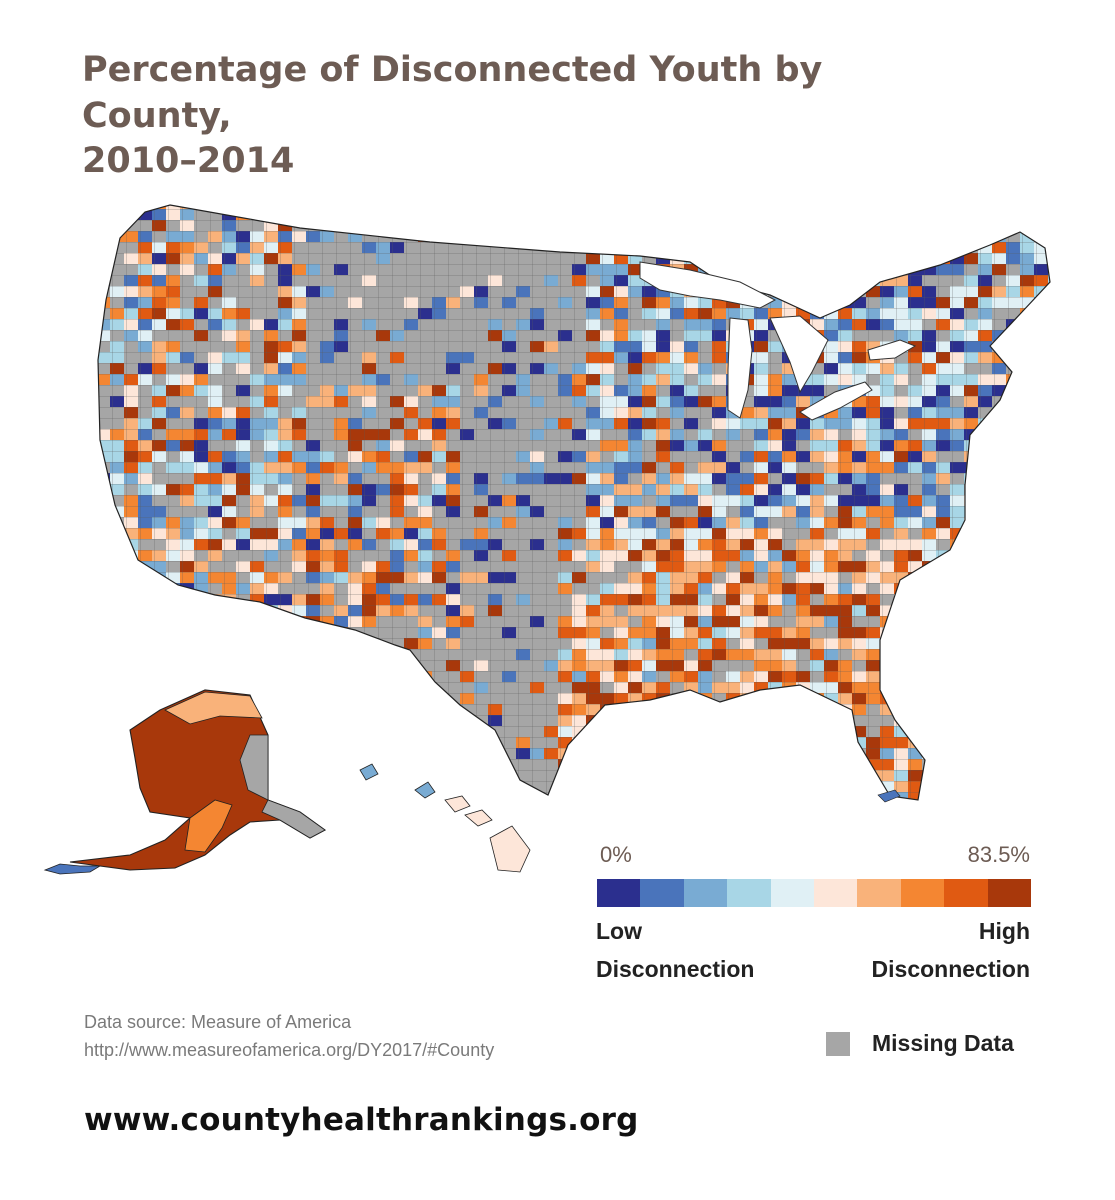  I want to click on hawaii, so click(445, 818).